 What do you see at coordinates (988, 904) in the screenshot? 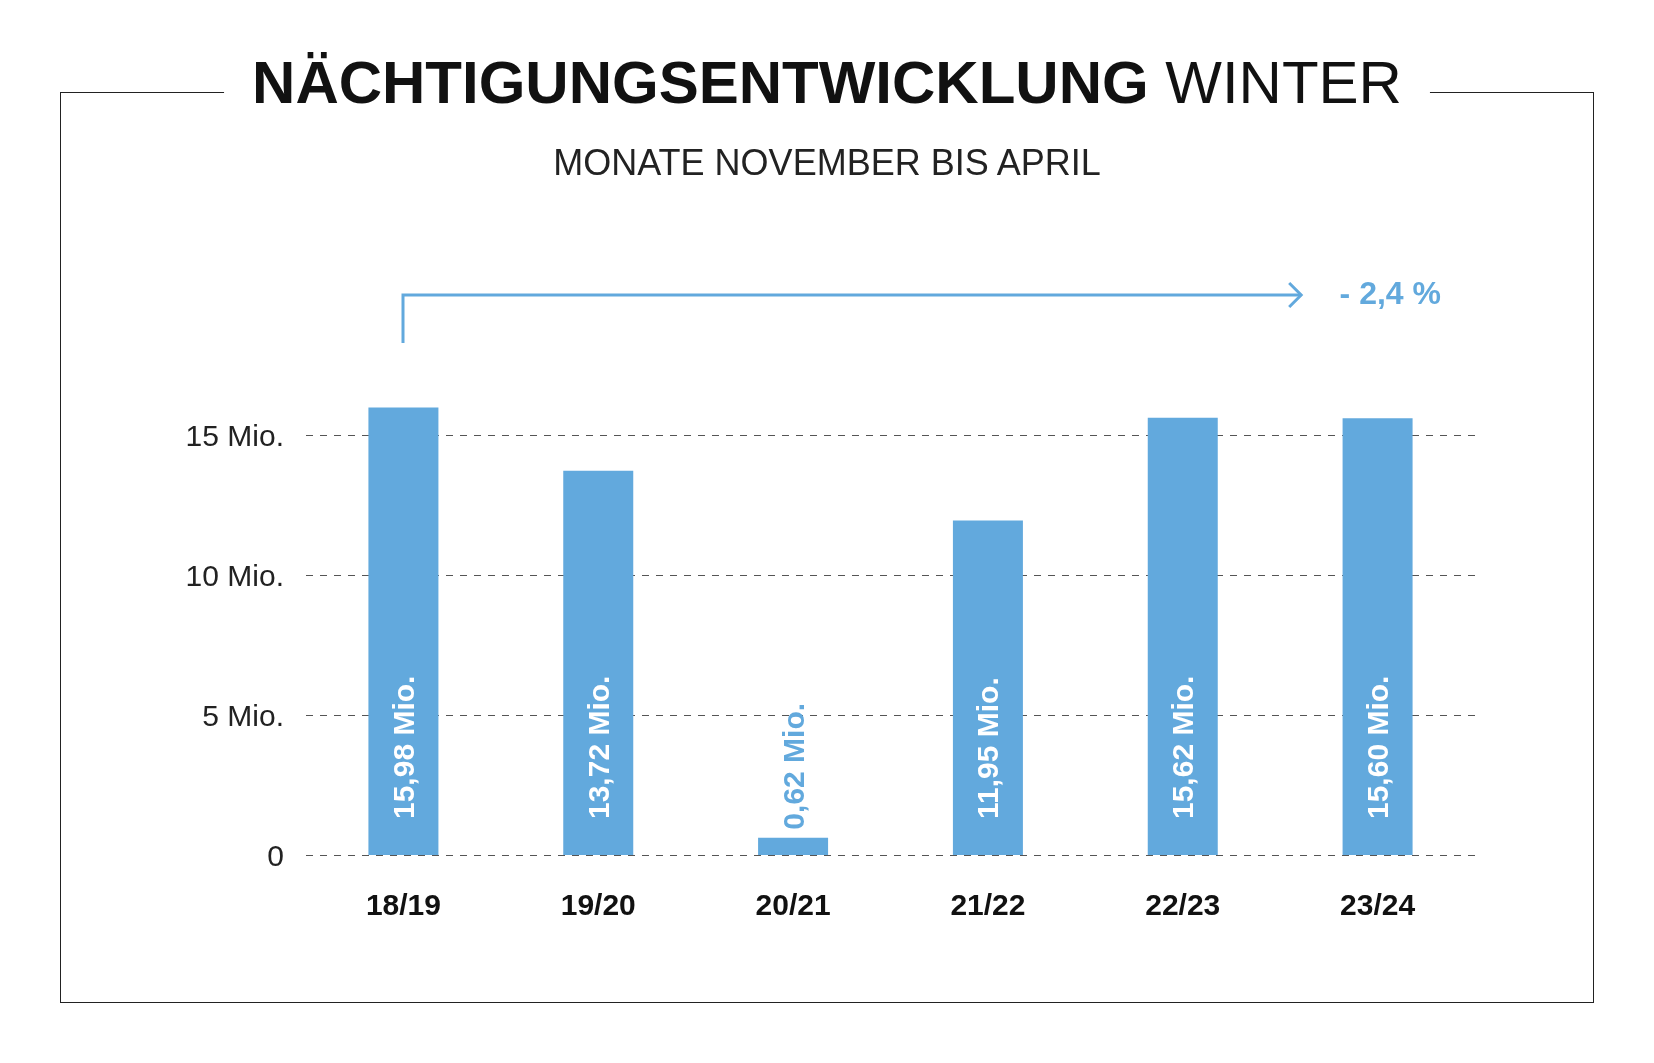
I see `x-tick-label: 21/22` at bounding box center [988, 904].